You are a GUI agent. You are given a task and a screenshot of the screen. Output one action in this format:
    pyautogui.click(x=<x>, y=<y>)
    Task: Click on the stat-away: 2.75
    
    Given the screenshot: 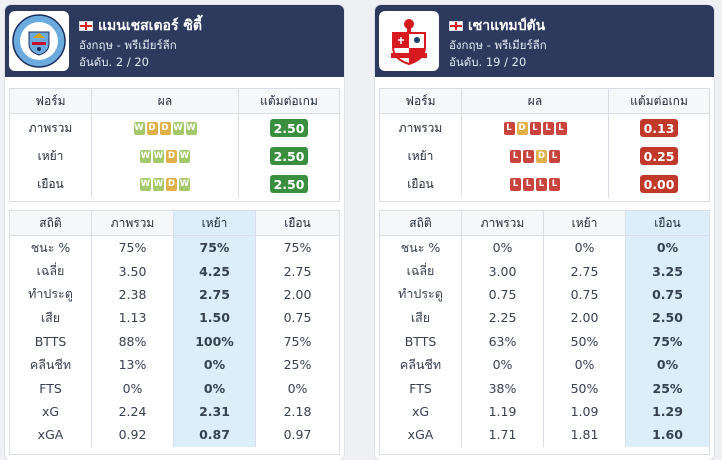 What is the action you would take?
    pyautogui.click(x=297, y=271)
    